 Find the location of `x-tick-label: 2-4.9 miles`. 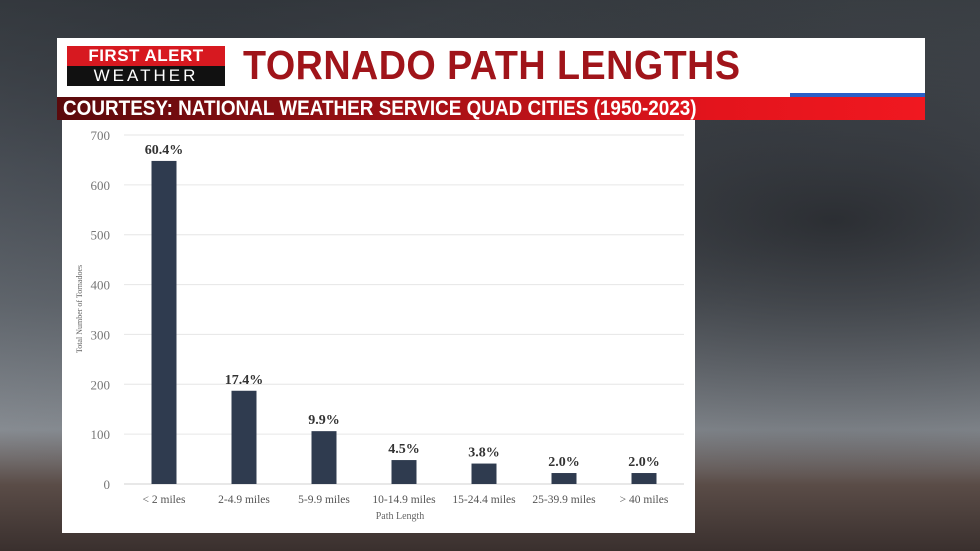

x-tick-label: 2-4.9 miles is located at coordinates (244, 500).